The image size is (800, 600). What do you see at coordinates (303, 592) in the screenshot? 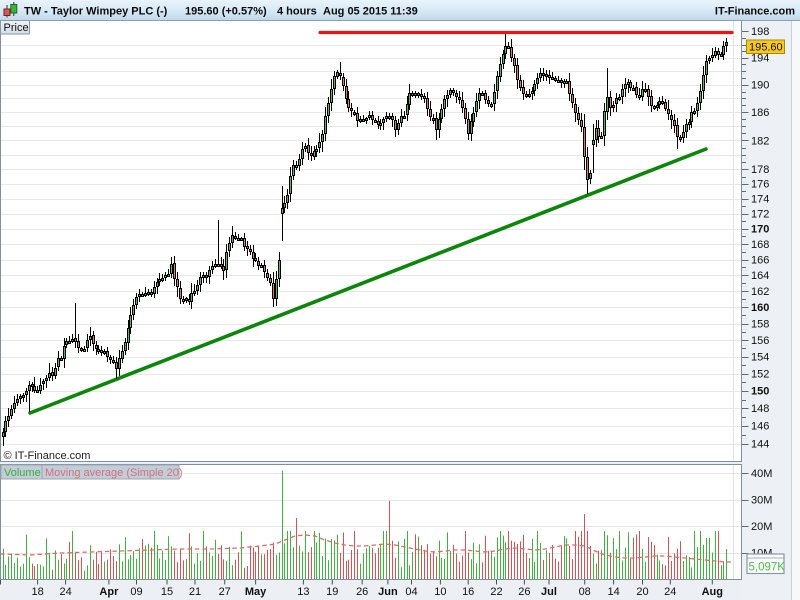
I see `svg-text: 13` at bounding box center [303, 592].